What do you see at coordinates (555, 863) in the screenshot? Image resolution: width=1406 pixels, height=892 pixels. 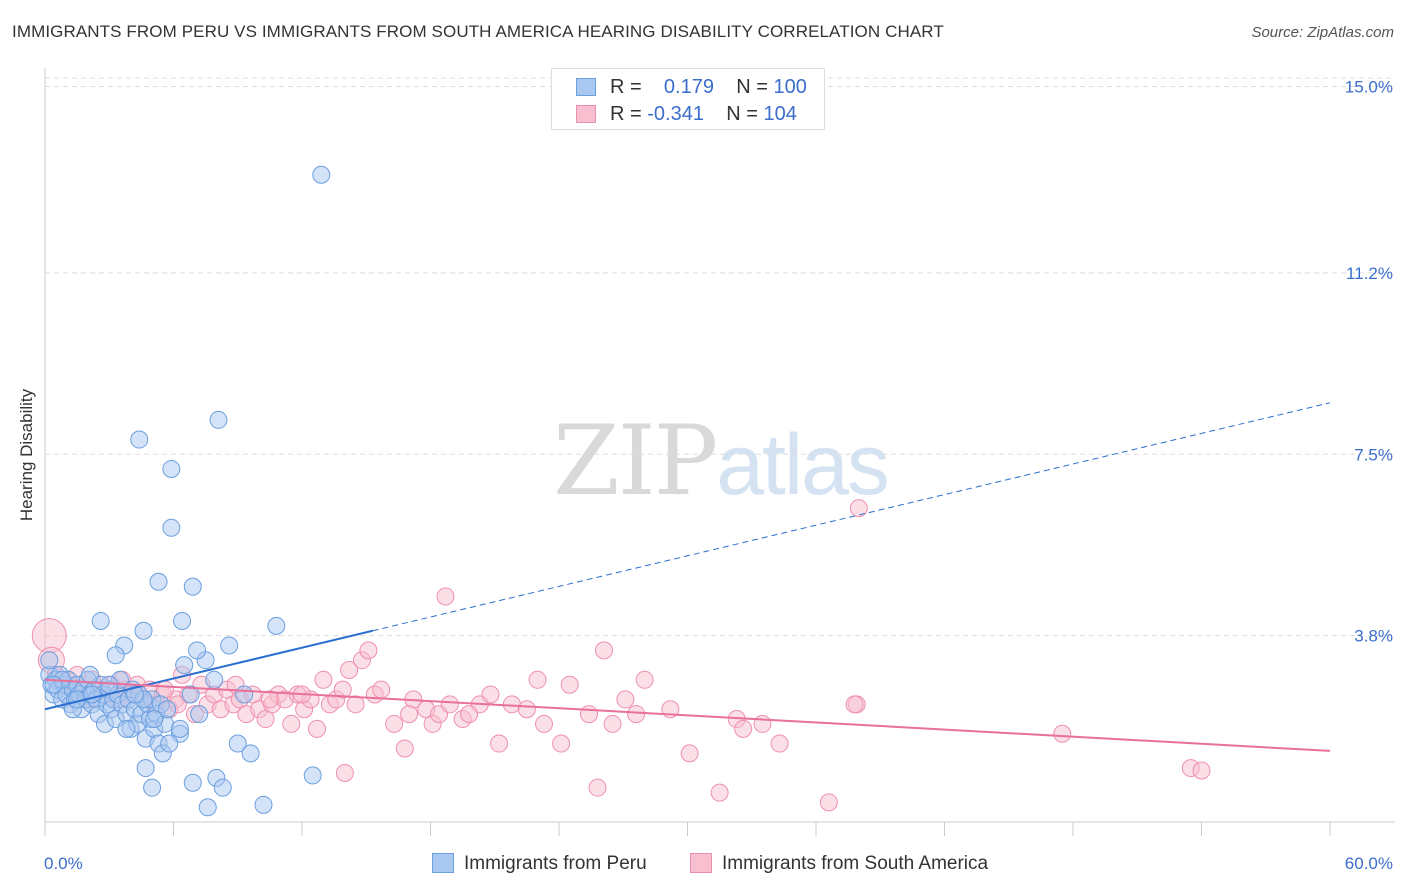 I see `bottom-legend-label-peru: Immigrants from Peru` at bounding box center [555, 863].